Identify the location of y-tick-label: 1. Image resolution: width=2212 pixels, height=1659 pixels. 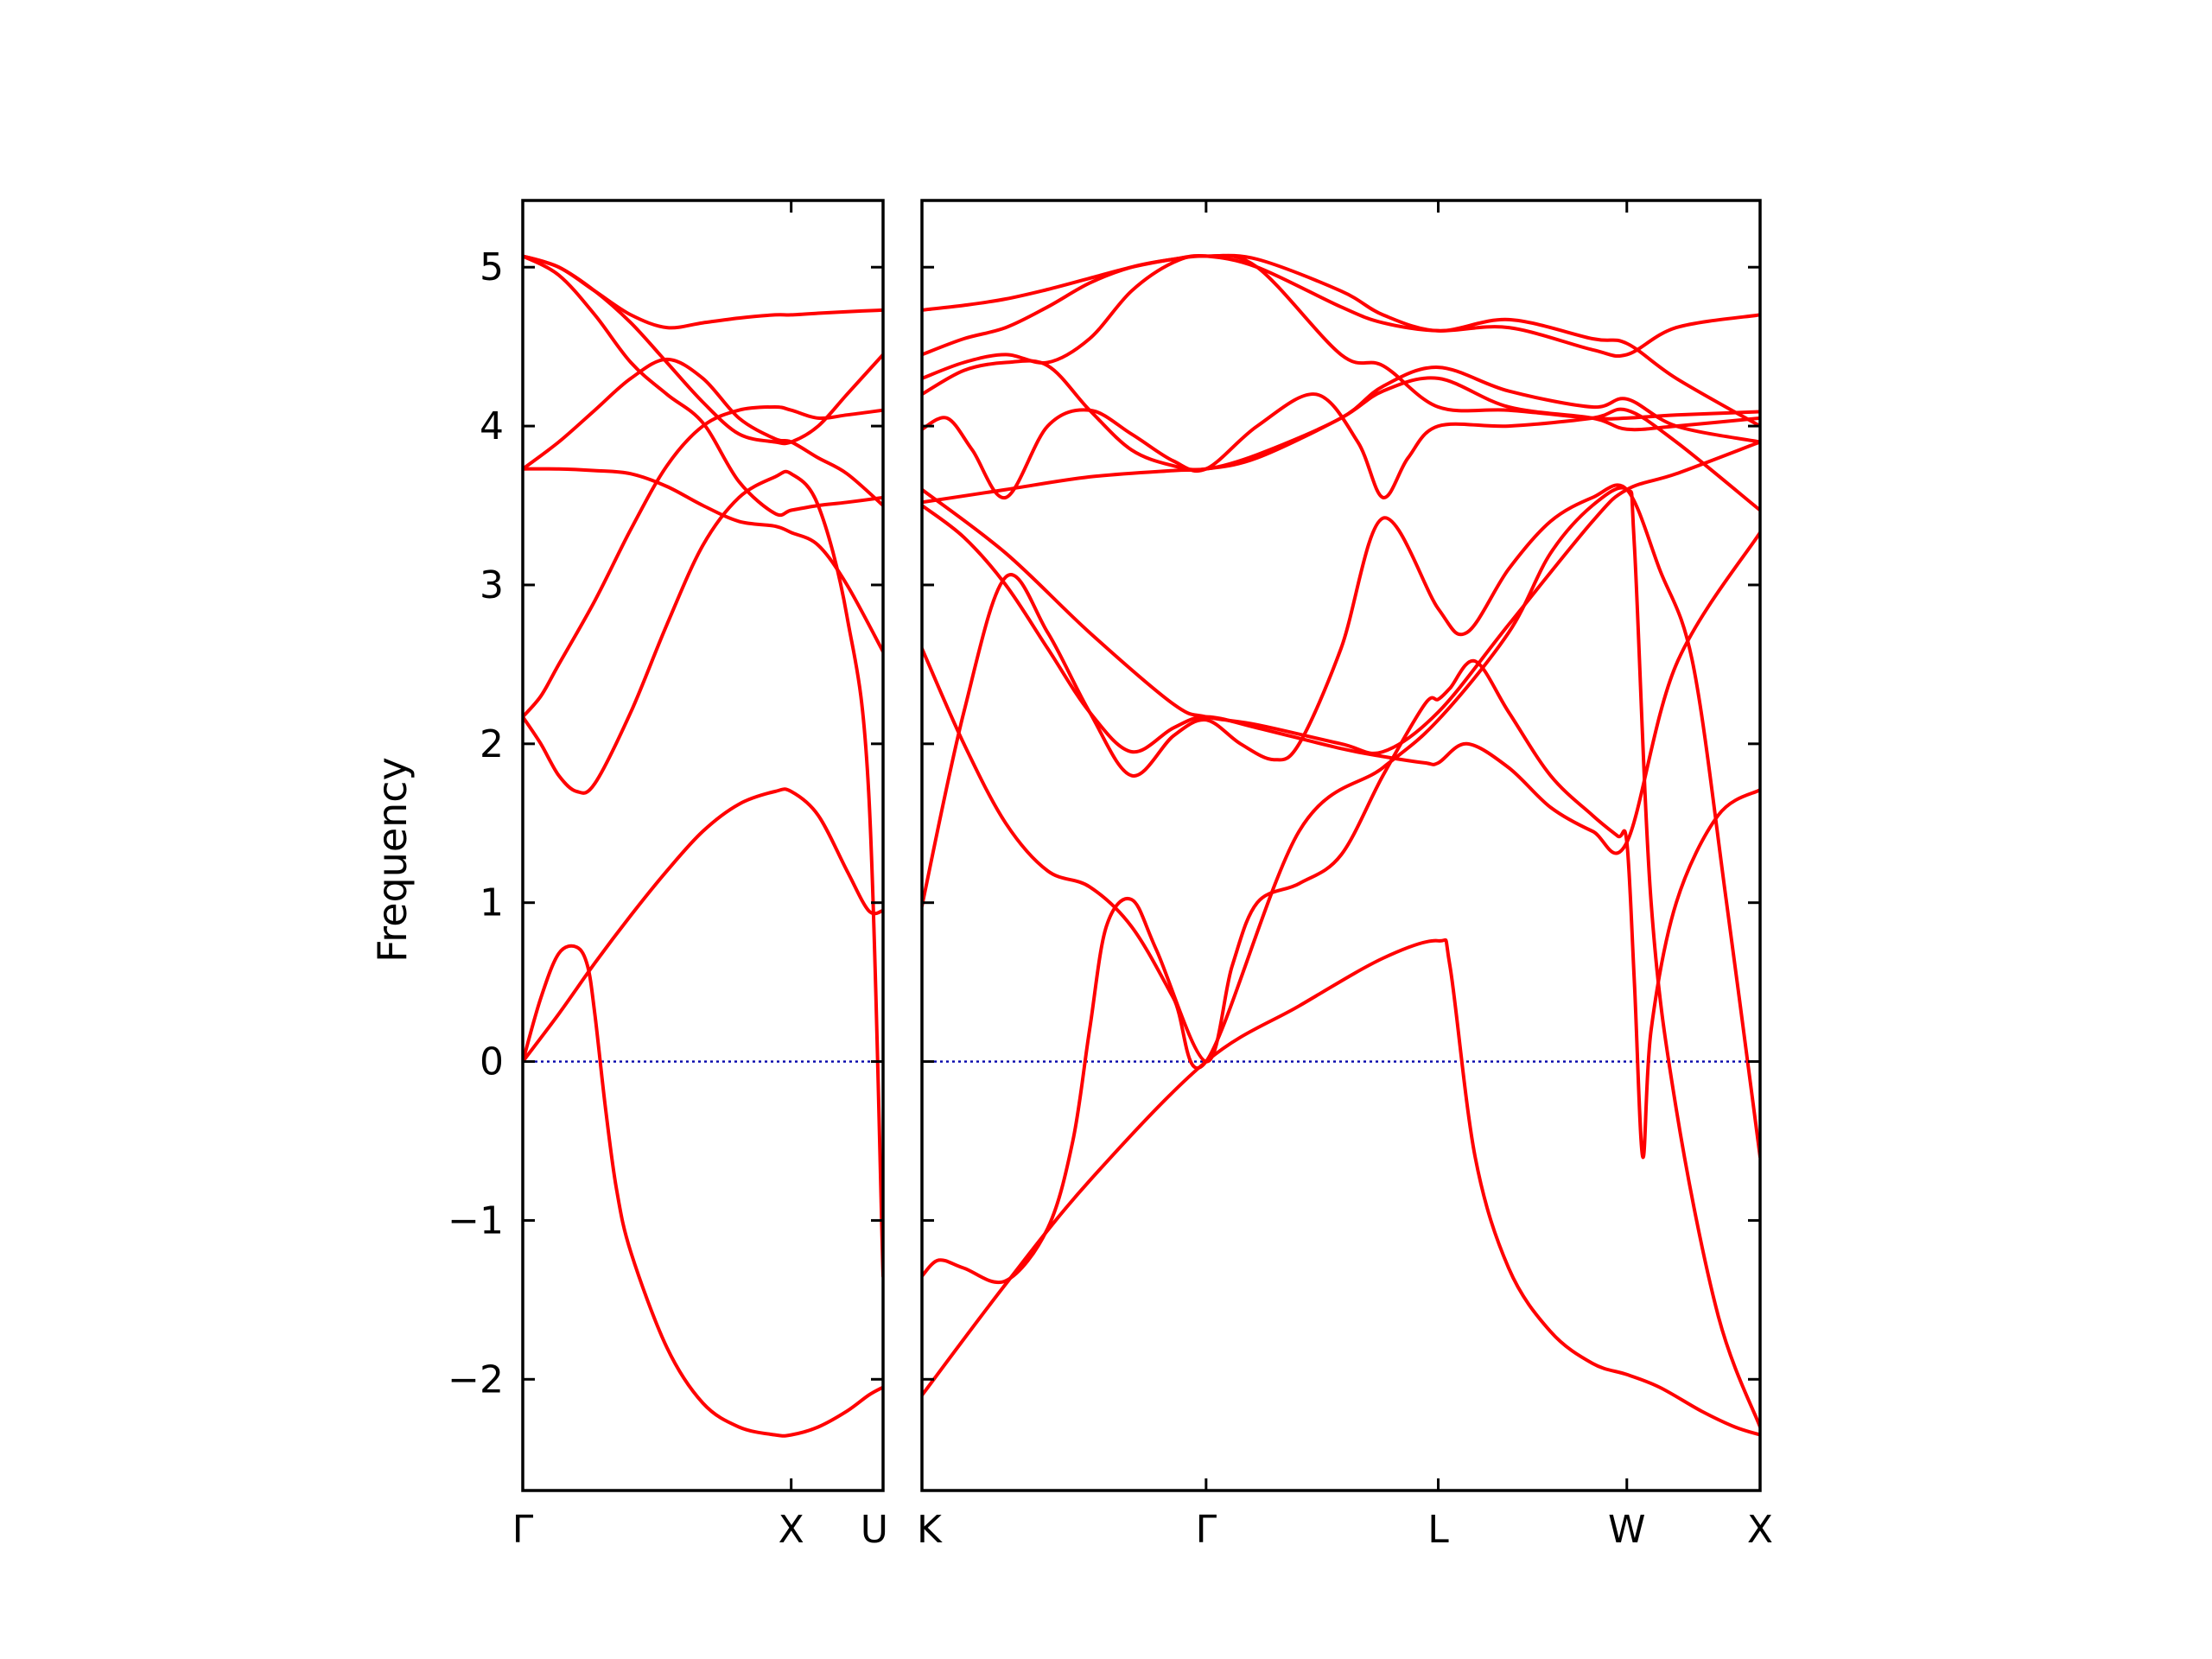
(492, 903).